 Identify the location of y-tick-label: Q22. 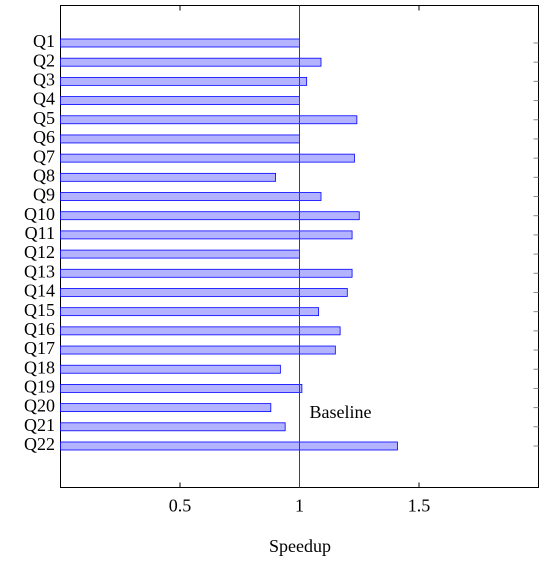
(39, 444).